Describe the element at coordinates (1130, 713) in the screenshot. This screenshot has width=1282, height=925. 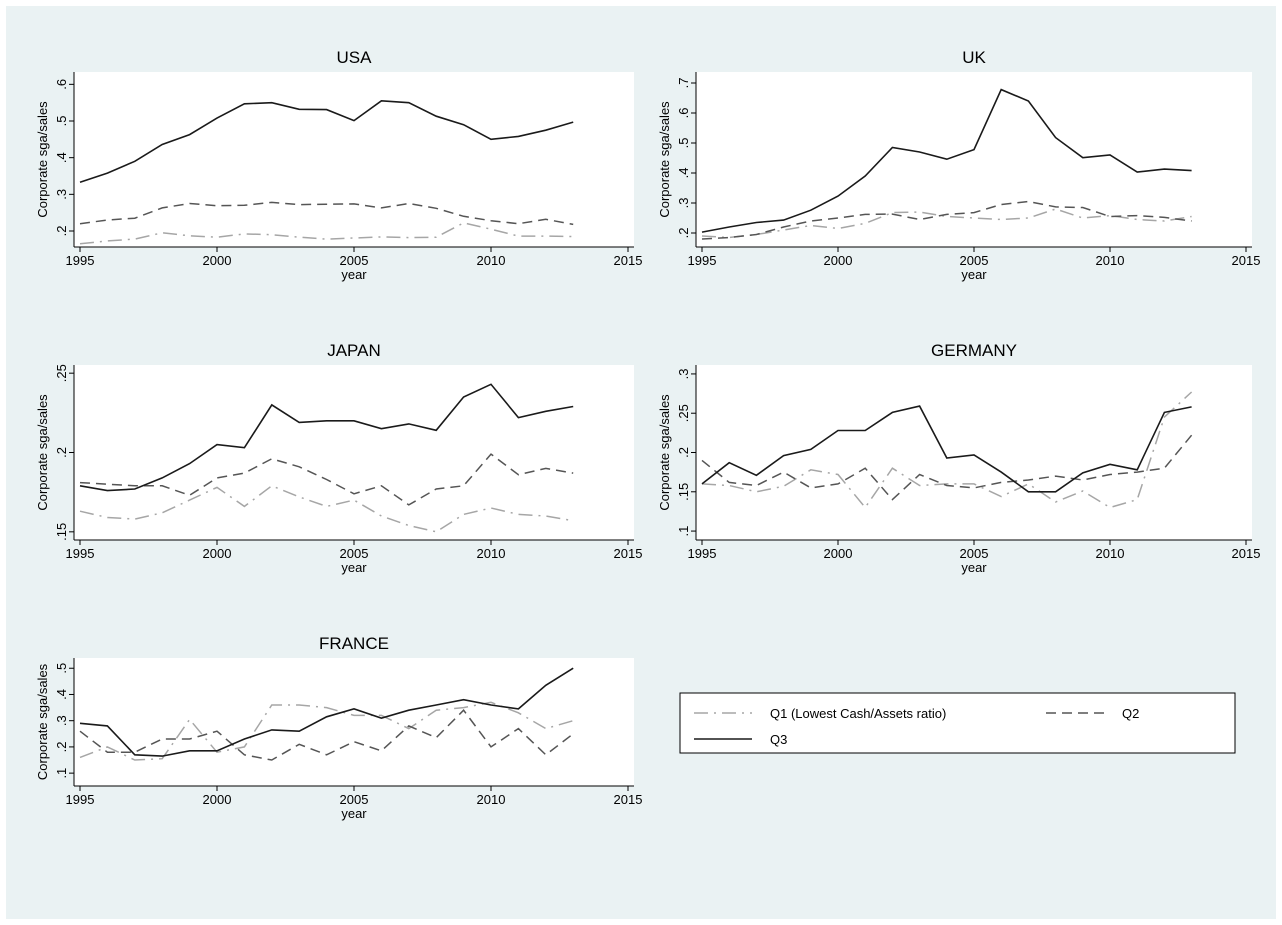
I see `legend-label-q2: Q2` at that location.